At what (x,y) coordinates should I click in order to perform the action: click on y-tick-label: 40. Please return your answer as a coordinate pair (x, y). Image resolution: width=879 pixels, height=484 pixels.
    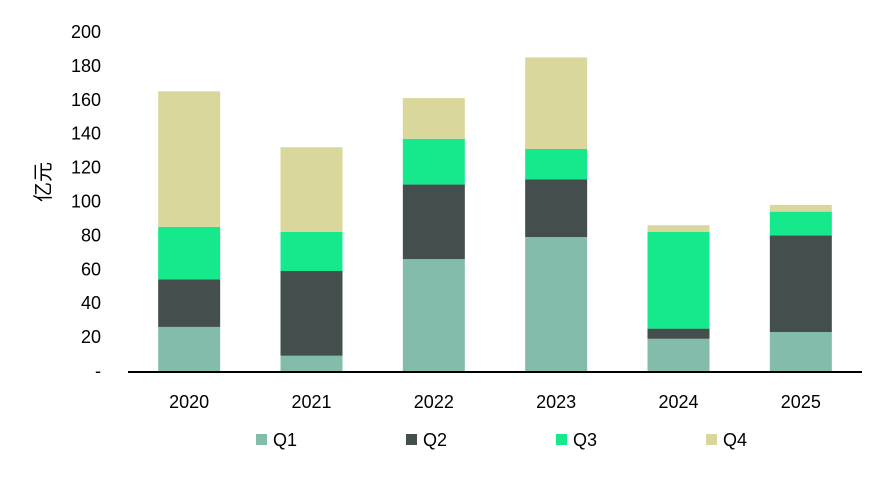
    Looking at the image, I should click on (91, 303).